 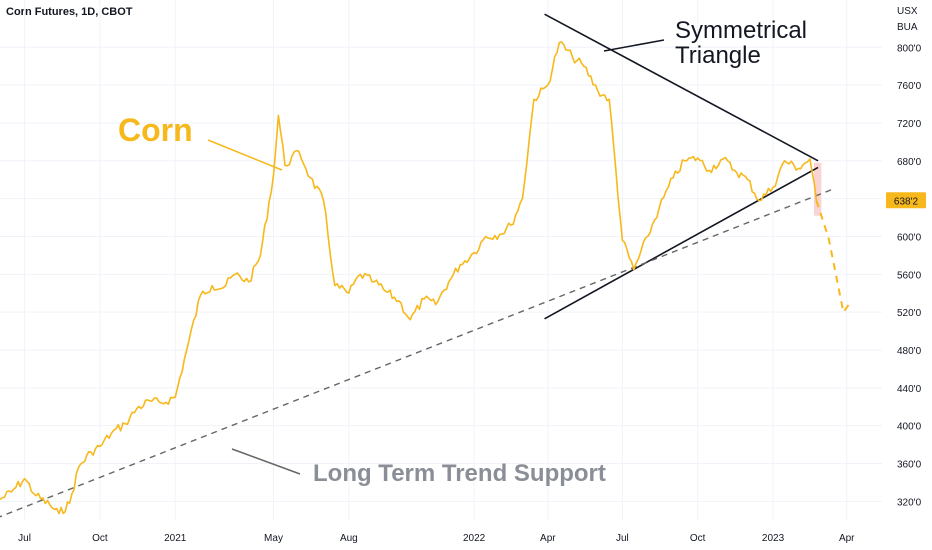 I want to click on triangle-lower-line, so click(x=681, y=243).